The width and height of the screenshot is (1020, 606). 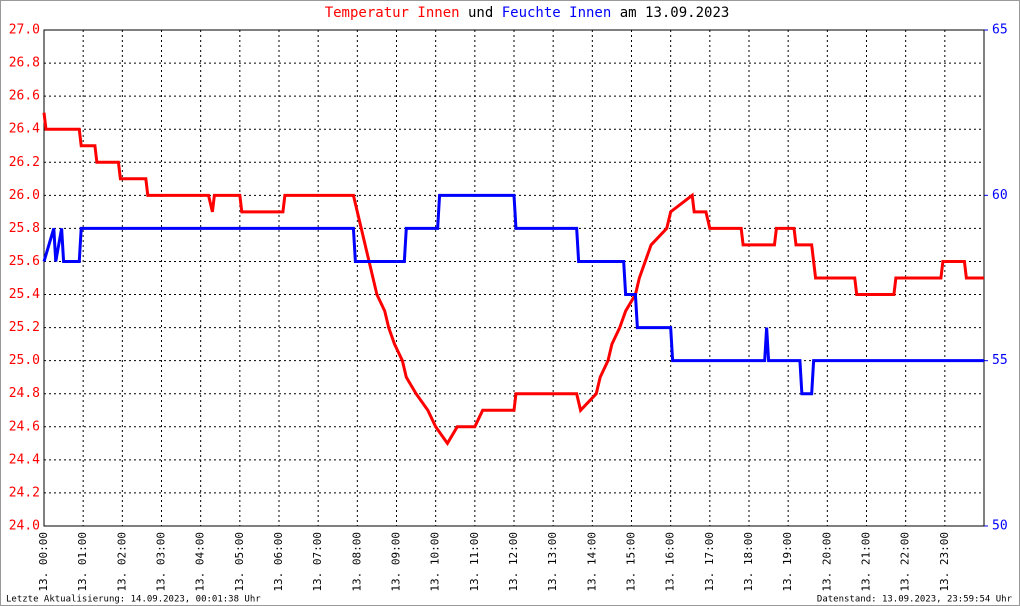 What do you see at coordinates (748, 562) in the screenshot?
I see `x-tick-label: 13. 18:00` at bounding box center [748, 562].